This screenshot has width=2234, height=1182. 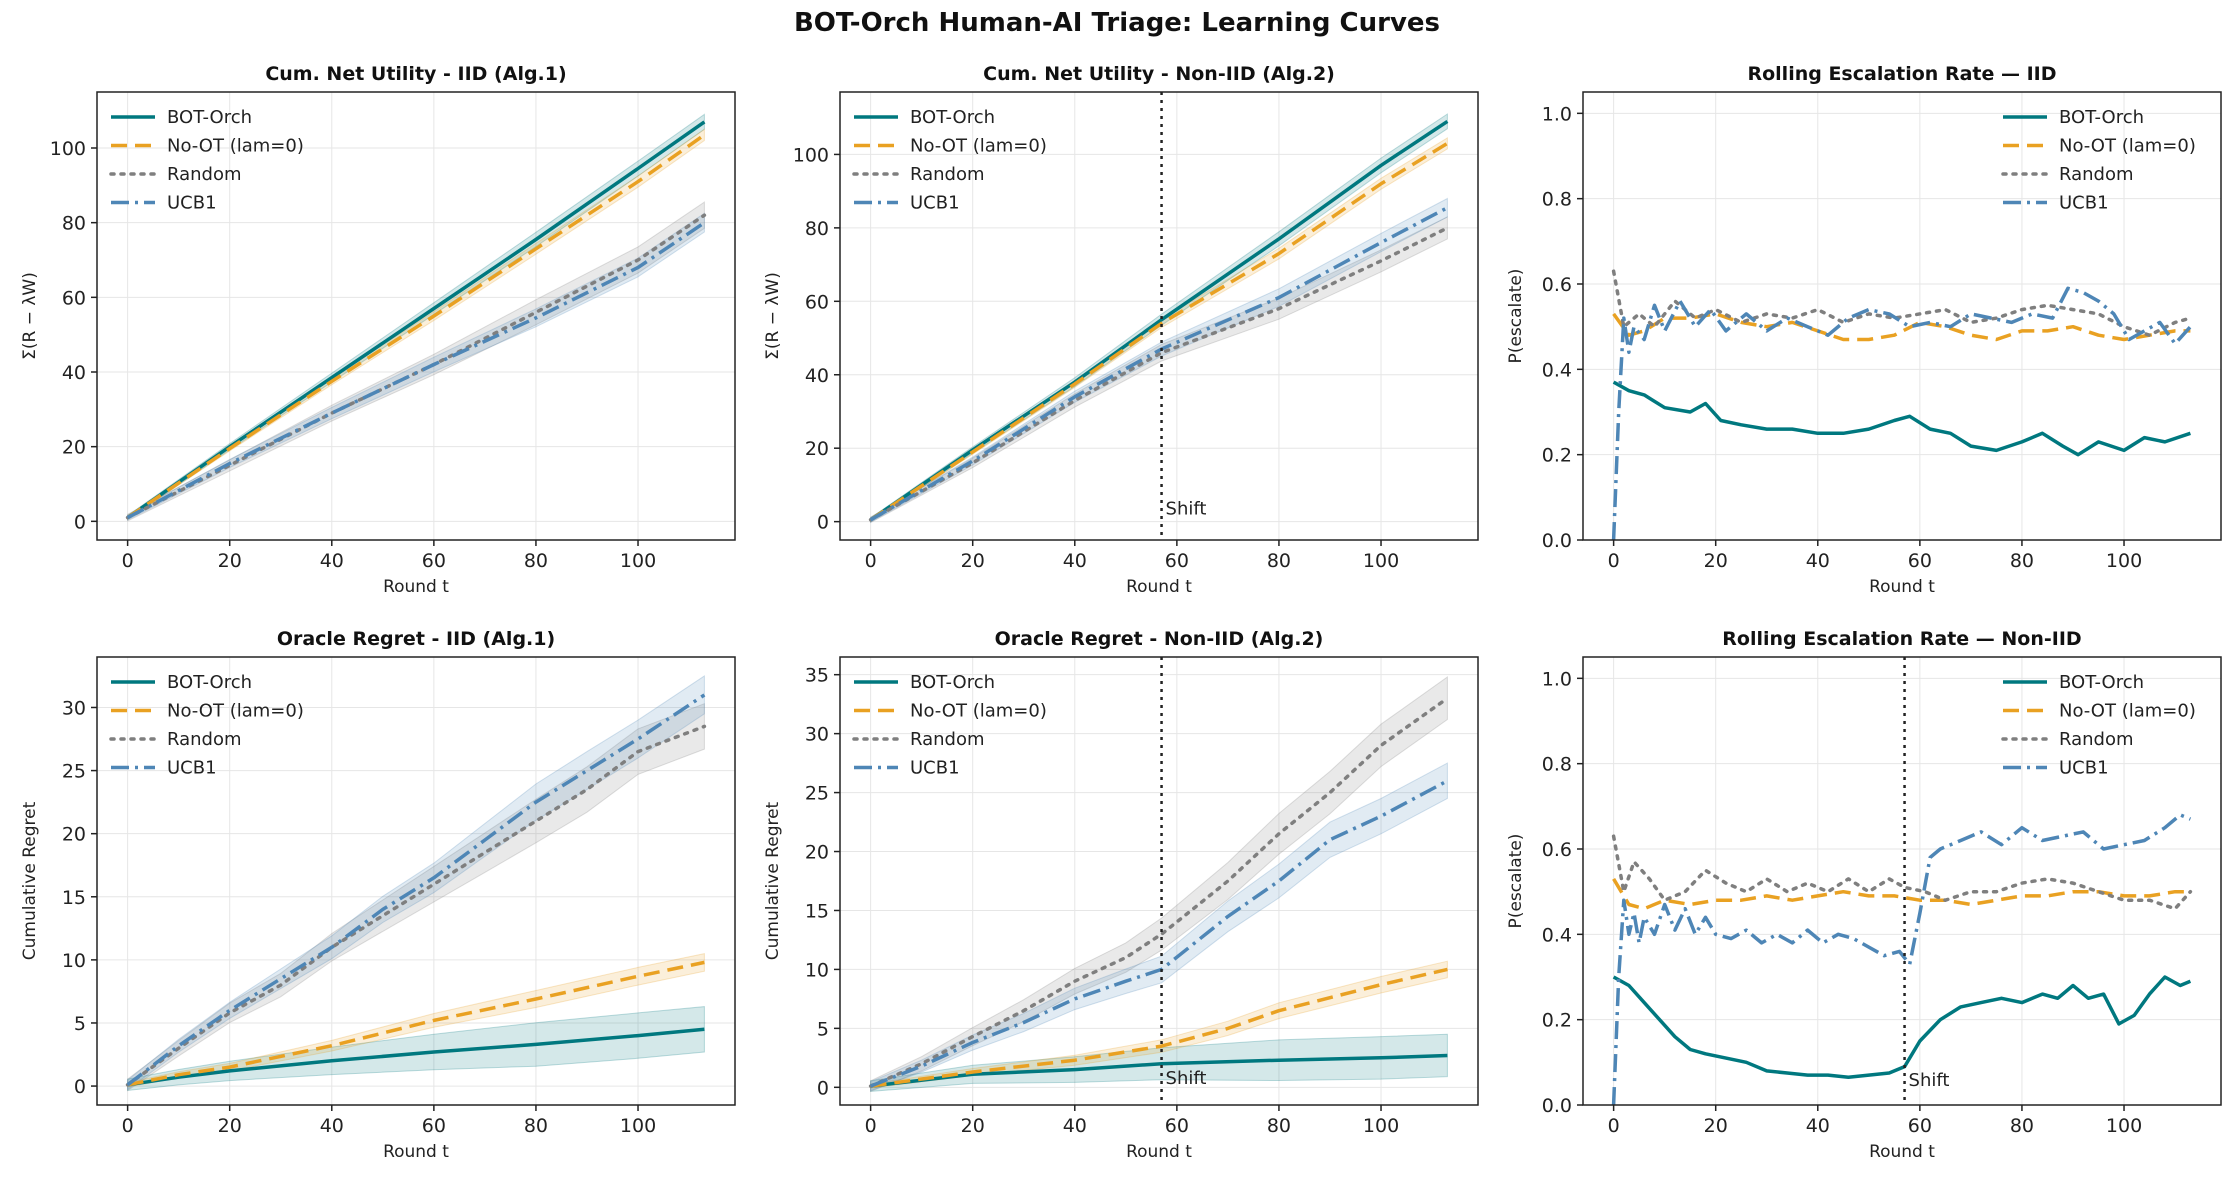 I want to click on confidence-band-bot-orch, so click(x=1159, y=318).